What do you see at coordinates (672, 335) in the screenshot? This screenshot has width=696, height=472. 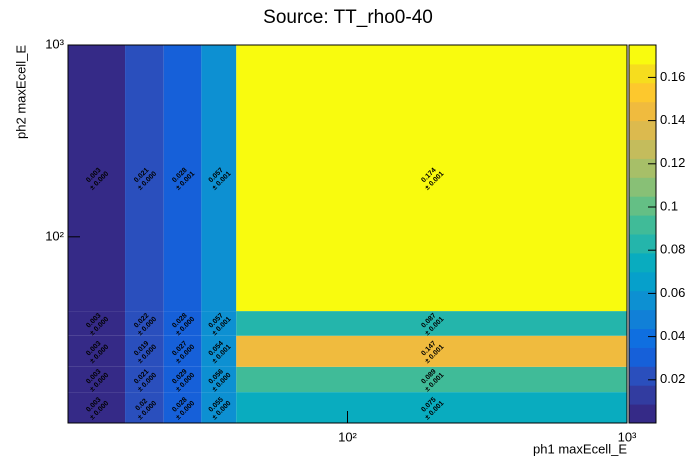 I see `colorbar-tick-label: 0.04` at bounding box center [672, 335].